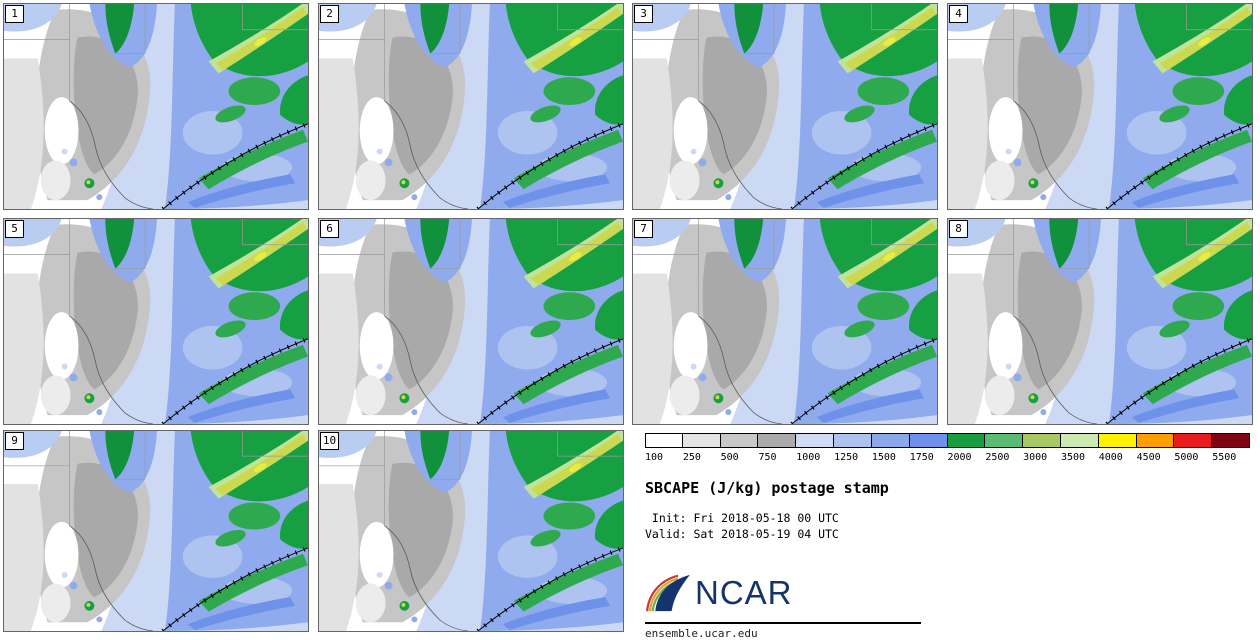 Image resolution: width=1260 pixels, height=640 pixels. What do you see at coordinates (742, 518) in the screenshot?
I see `init-time: Init: Fri 2018-05-18 00 UTC` at bounding box center [742, 518].